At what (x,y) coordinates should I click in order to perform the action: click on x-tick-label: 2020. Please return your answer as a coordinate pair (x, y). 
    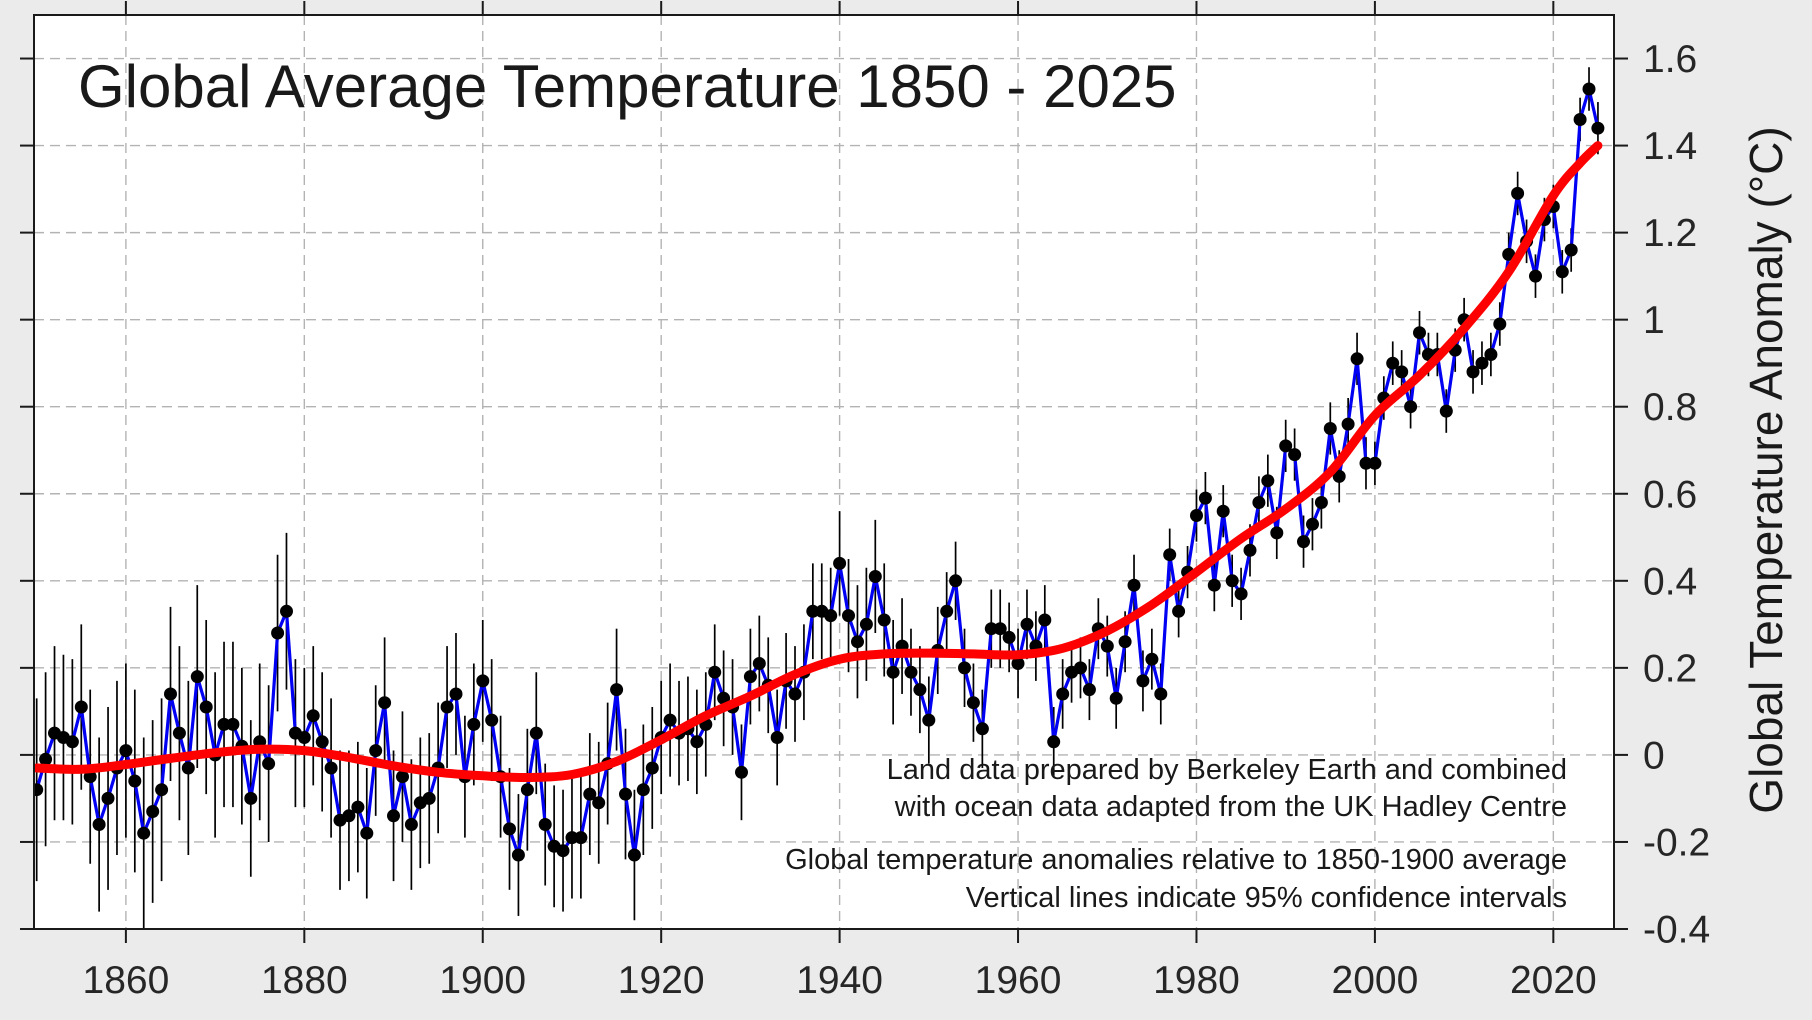
    Looking at the image, I should click on (1553, 980).